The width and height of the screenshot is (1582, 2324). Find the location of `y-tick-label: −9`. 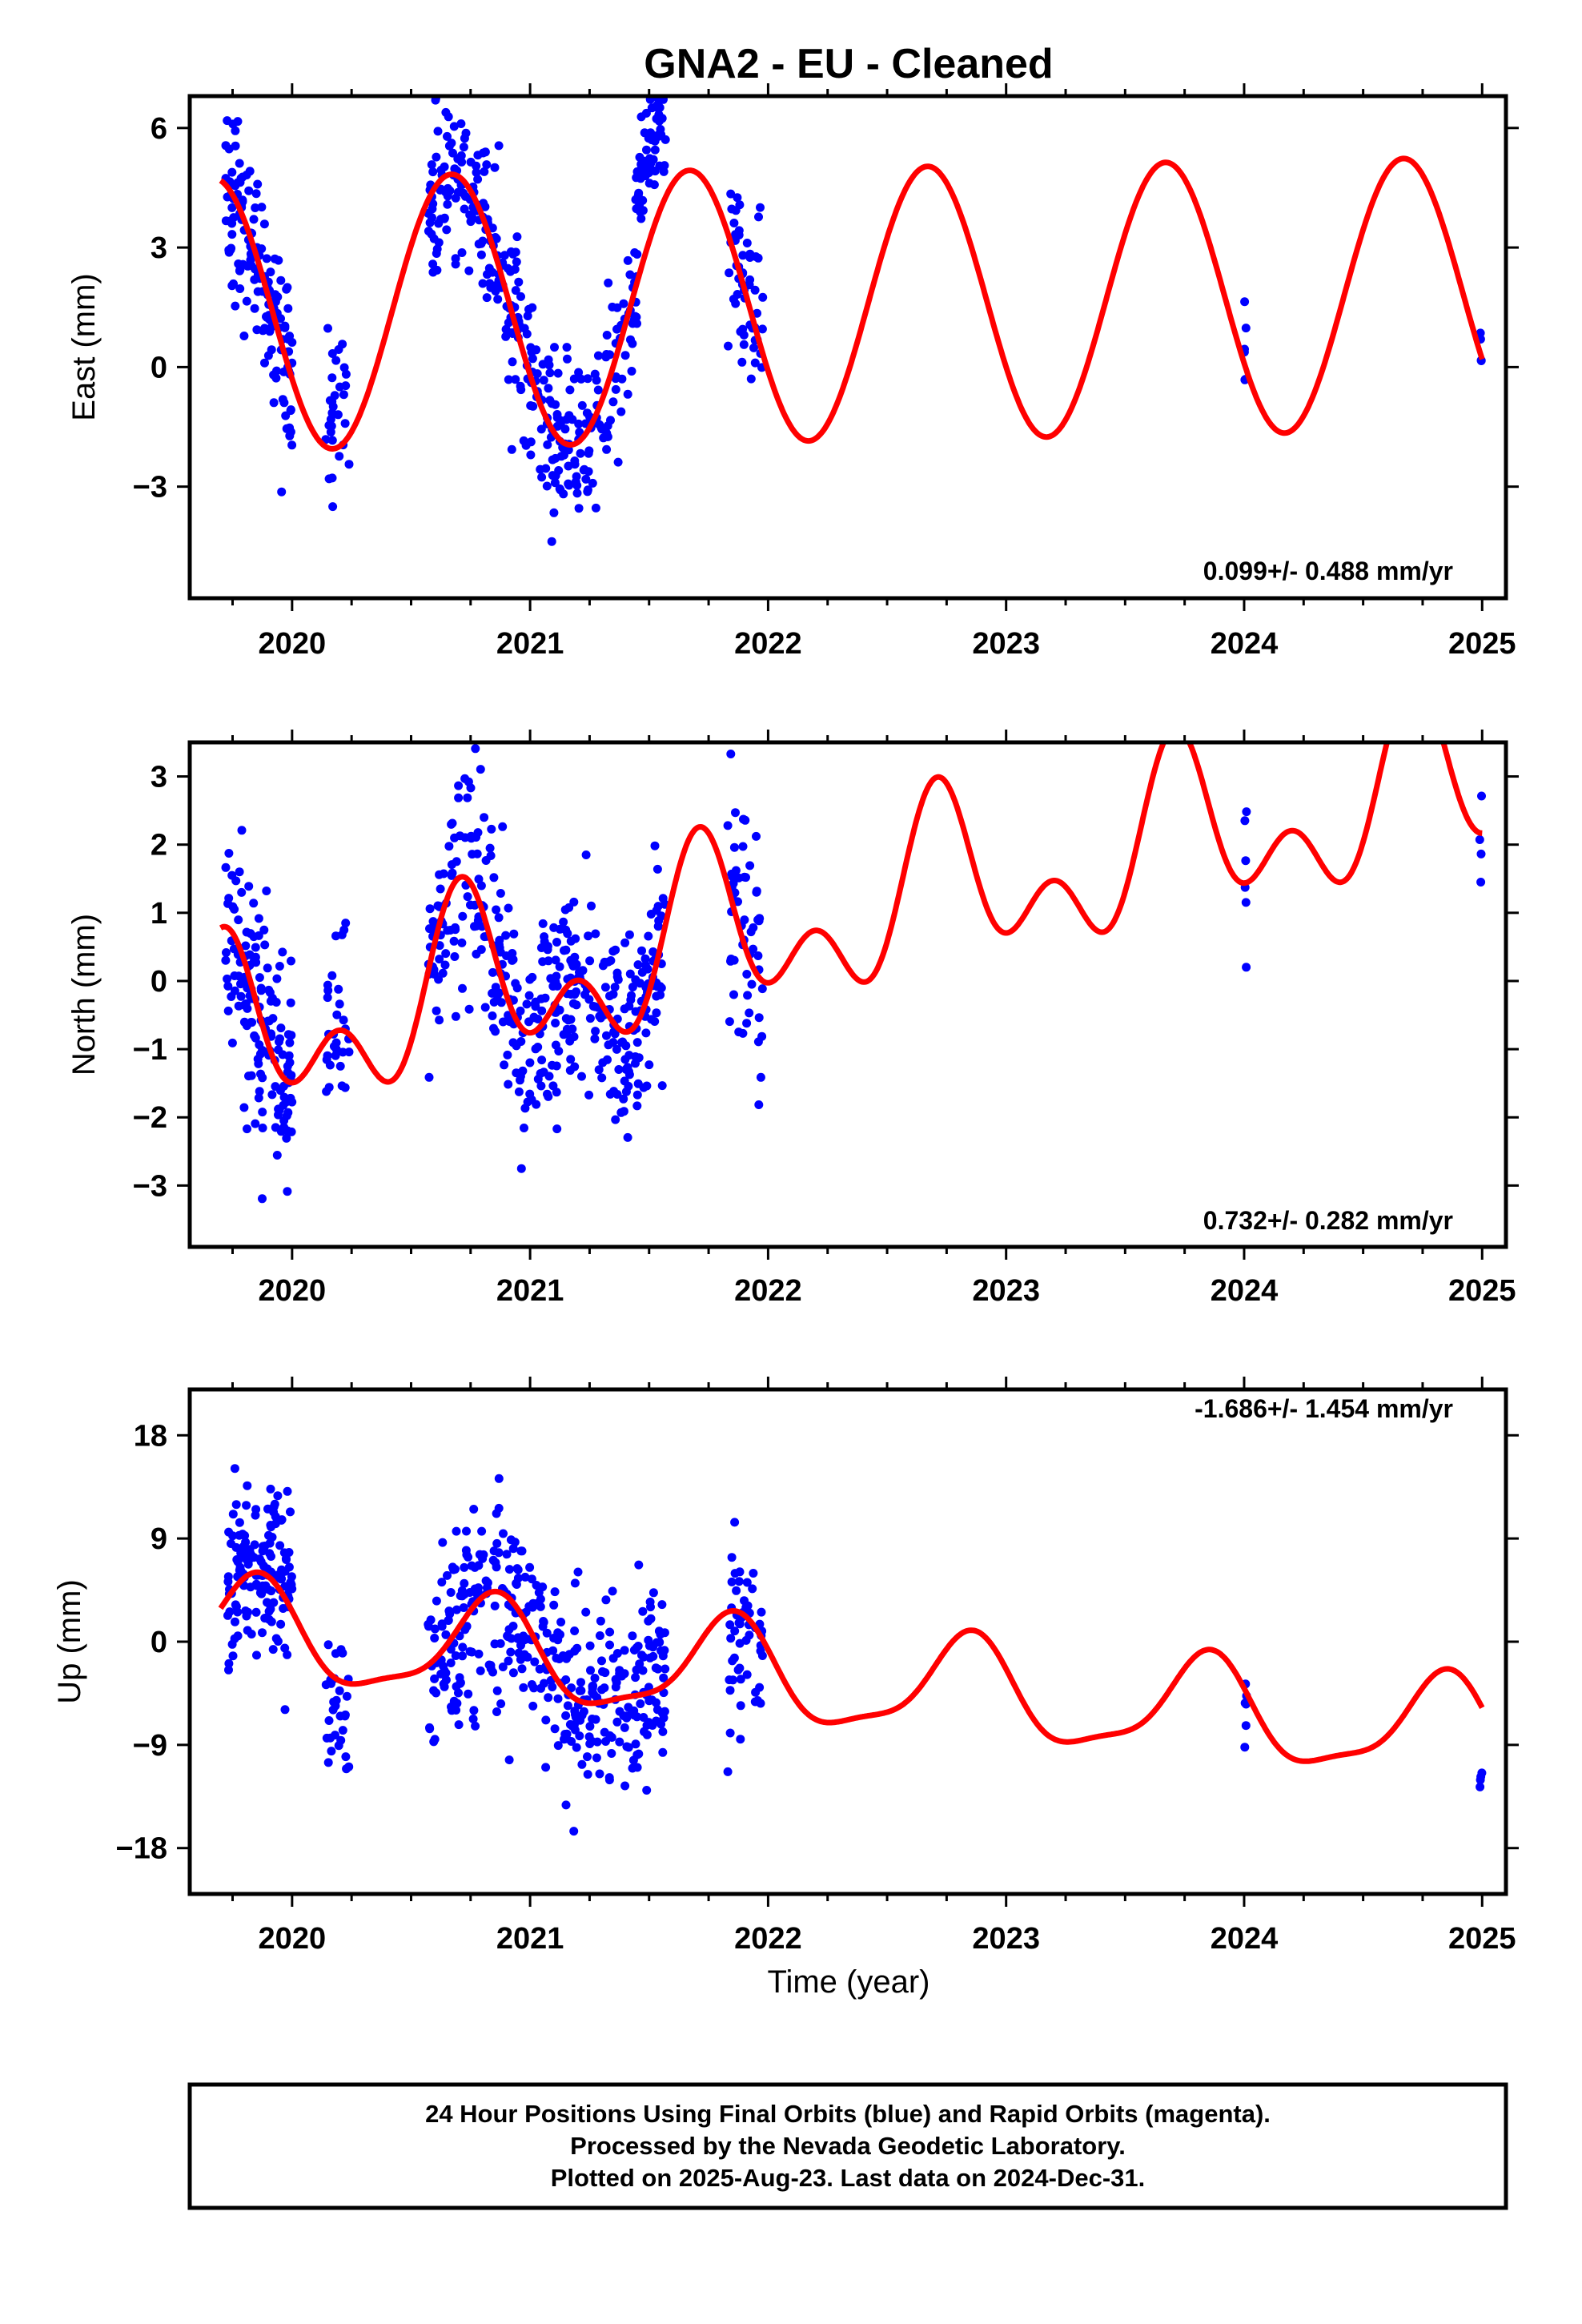

y-tick-label: −9 is located at coordinates (150, 1746).